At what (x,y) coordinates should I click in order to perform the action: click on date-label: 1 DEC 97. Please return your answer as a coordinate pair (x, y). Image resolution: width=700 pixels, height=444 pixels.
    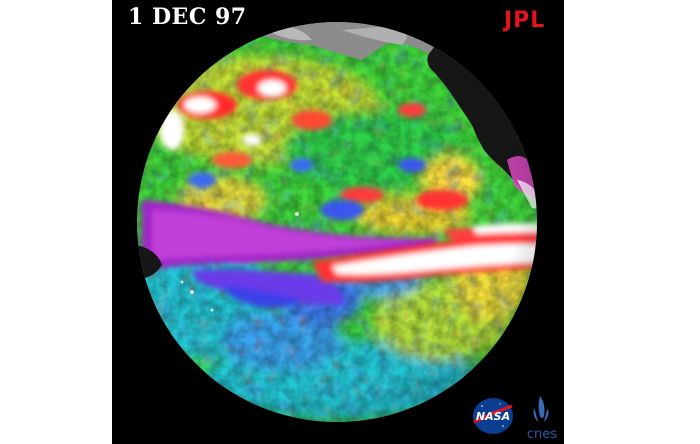
    Looking at the image, I should click on (187, 17).